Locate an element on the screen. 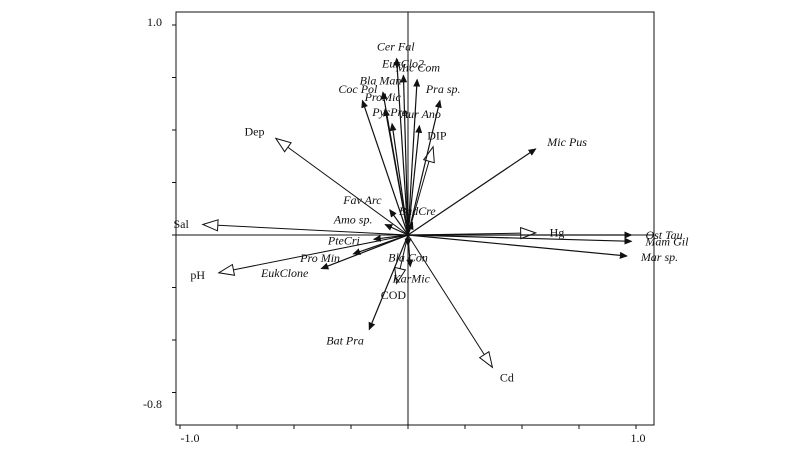 The height and width of the screenshot is (451, 800). env-label-ph: pH is located at coordinates (197, 275).